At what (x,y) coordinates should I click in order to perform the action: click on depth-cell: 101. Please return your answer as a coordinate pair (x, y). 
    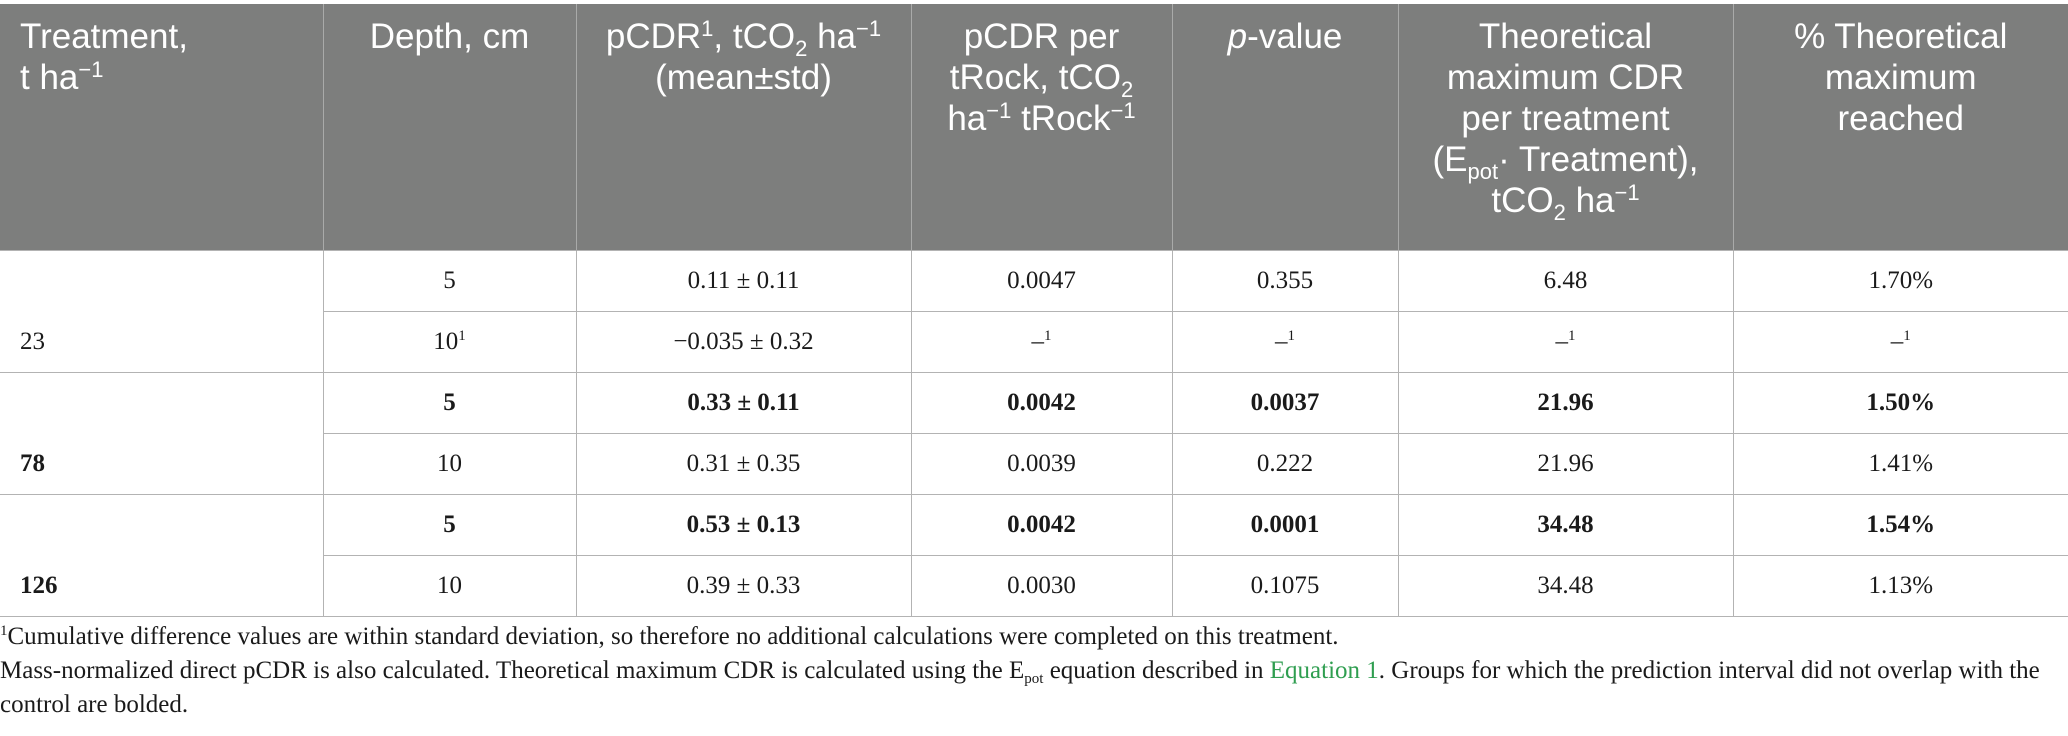
    Looking at the image, I should click on (450, 342).